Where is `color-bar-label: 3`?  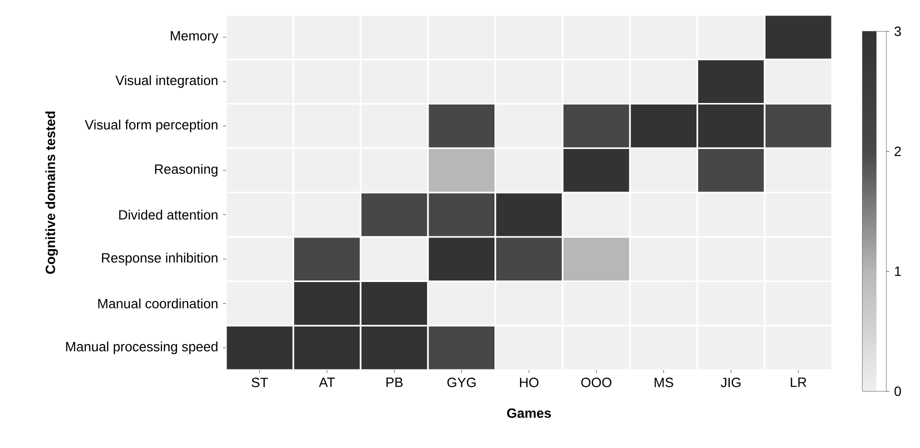
color-bar-label: 3 is located at coordinates (897, 31).